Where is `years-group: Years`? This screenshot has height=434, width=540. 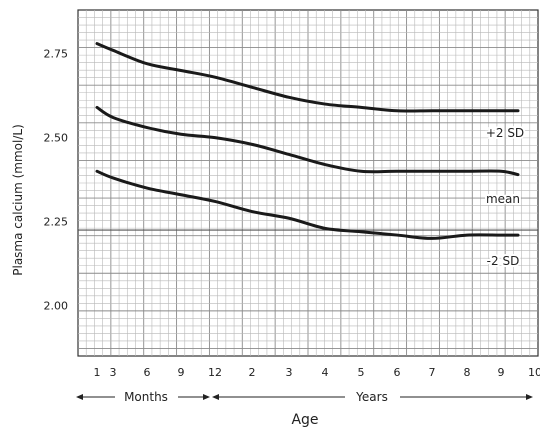
years-group: Years is located at coordinates (372, 397).